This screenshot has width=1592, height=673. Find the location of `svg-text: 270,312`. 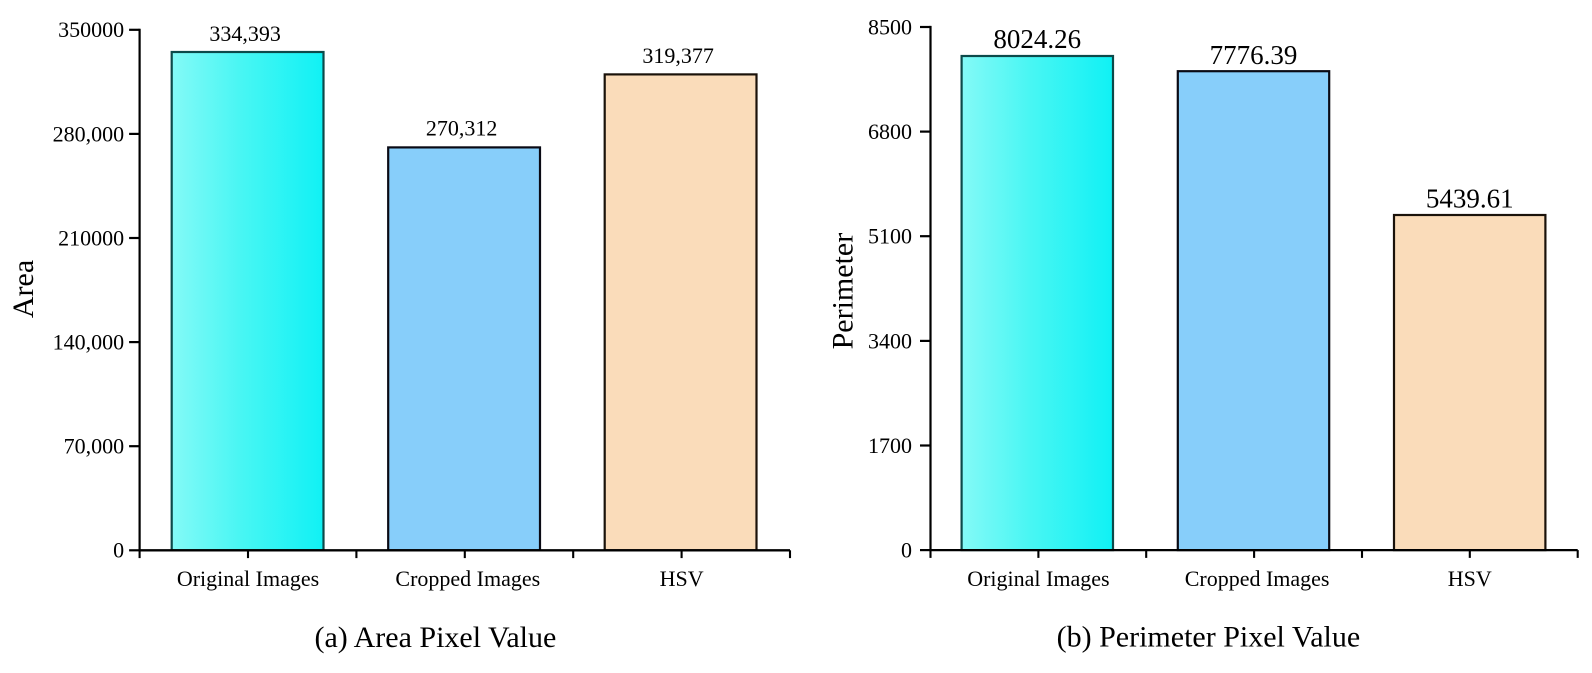

svg-text: 270,312 is located at coordinates (462, 128).